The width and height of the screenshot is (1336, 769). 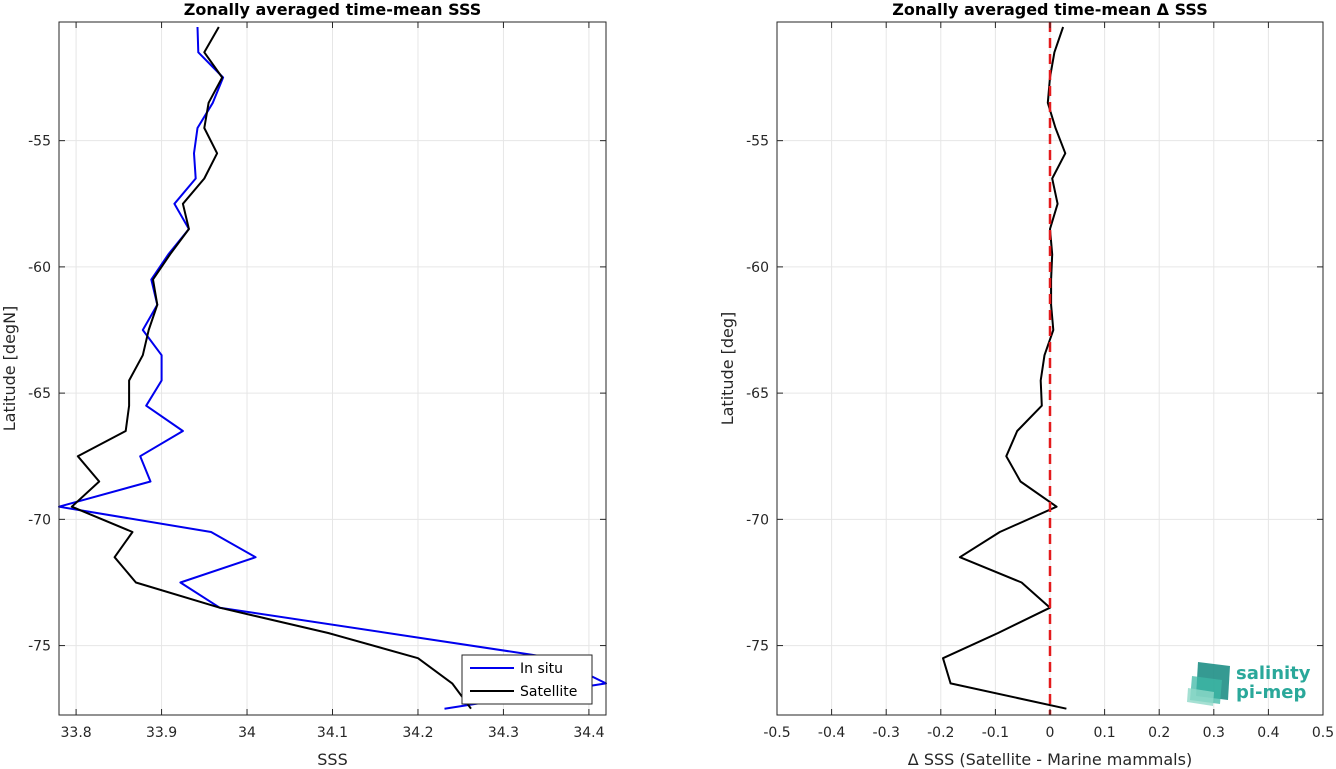 What do you see at coordinates (776, 733) in the screenshot?
I see `x-tick-label-0-5: -0.5` at bounding box center [776, 733].